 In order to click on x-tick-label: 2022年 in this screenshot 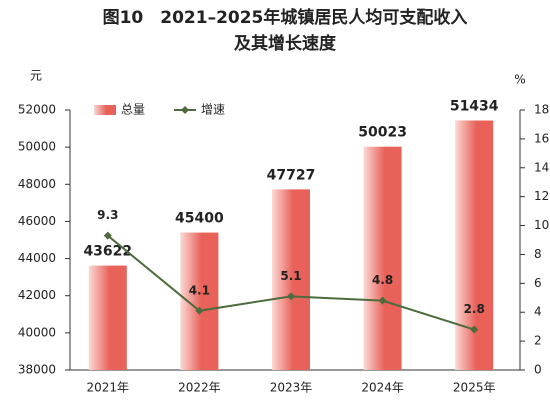, I will do `click(199, 388)`.